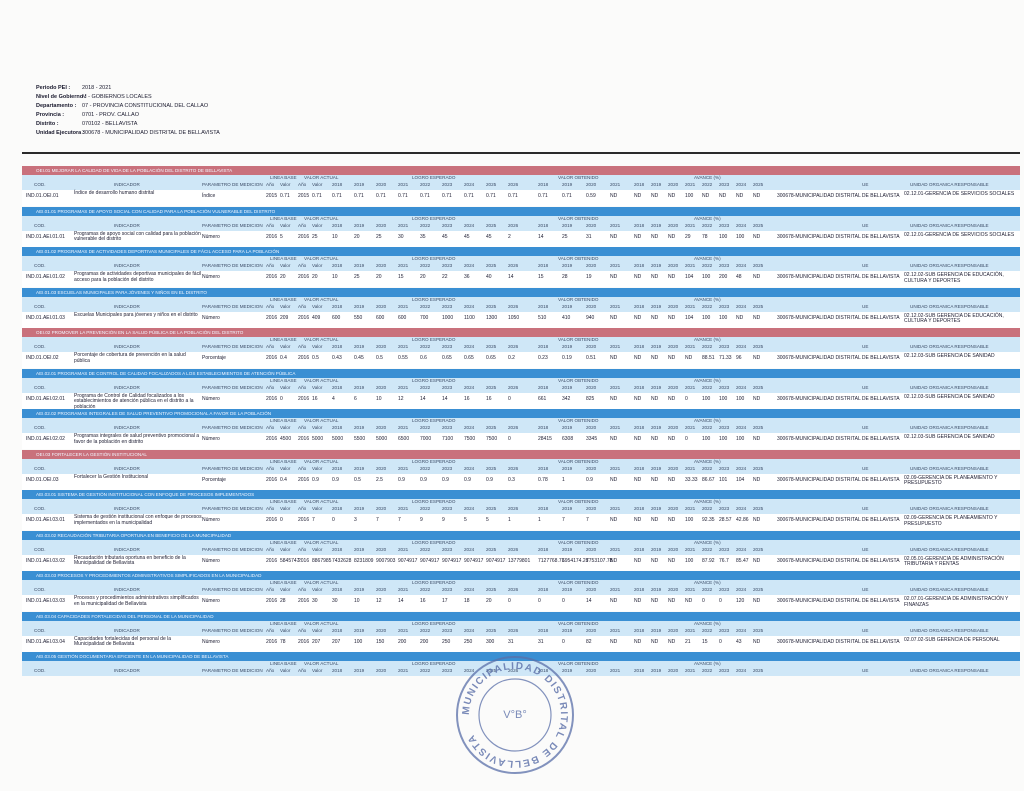 The height and width of the screenshot is (791, 1024). I want to click on progress-value: 15, so click(705, 641).